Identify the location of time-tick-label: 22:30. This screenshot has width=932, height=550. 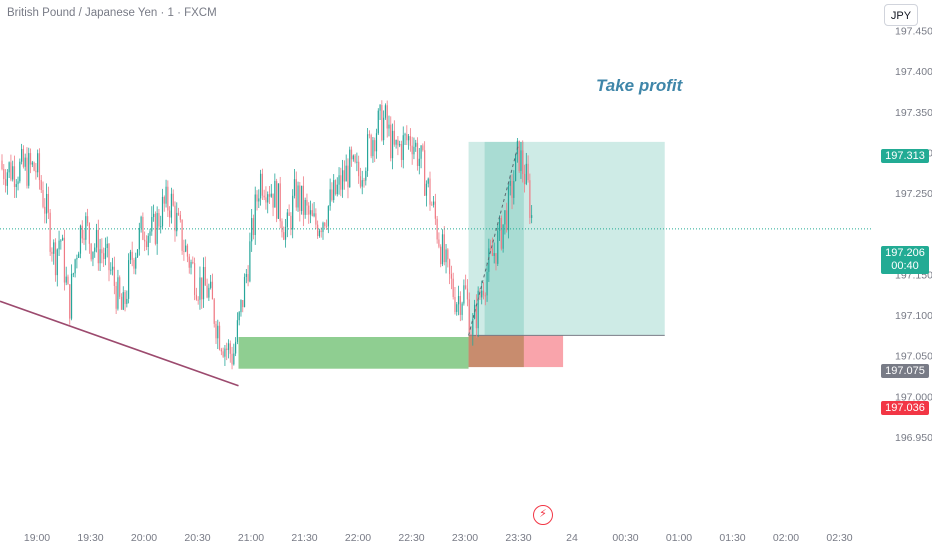
(411, 538).